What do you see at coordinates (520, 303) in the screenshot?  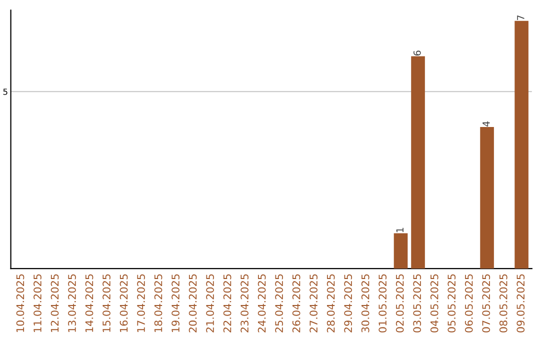 I see `x-tick-label: 09.05.2025` at bounding box center [520, 303].